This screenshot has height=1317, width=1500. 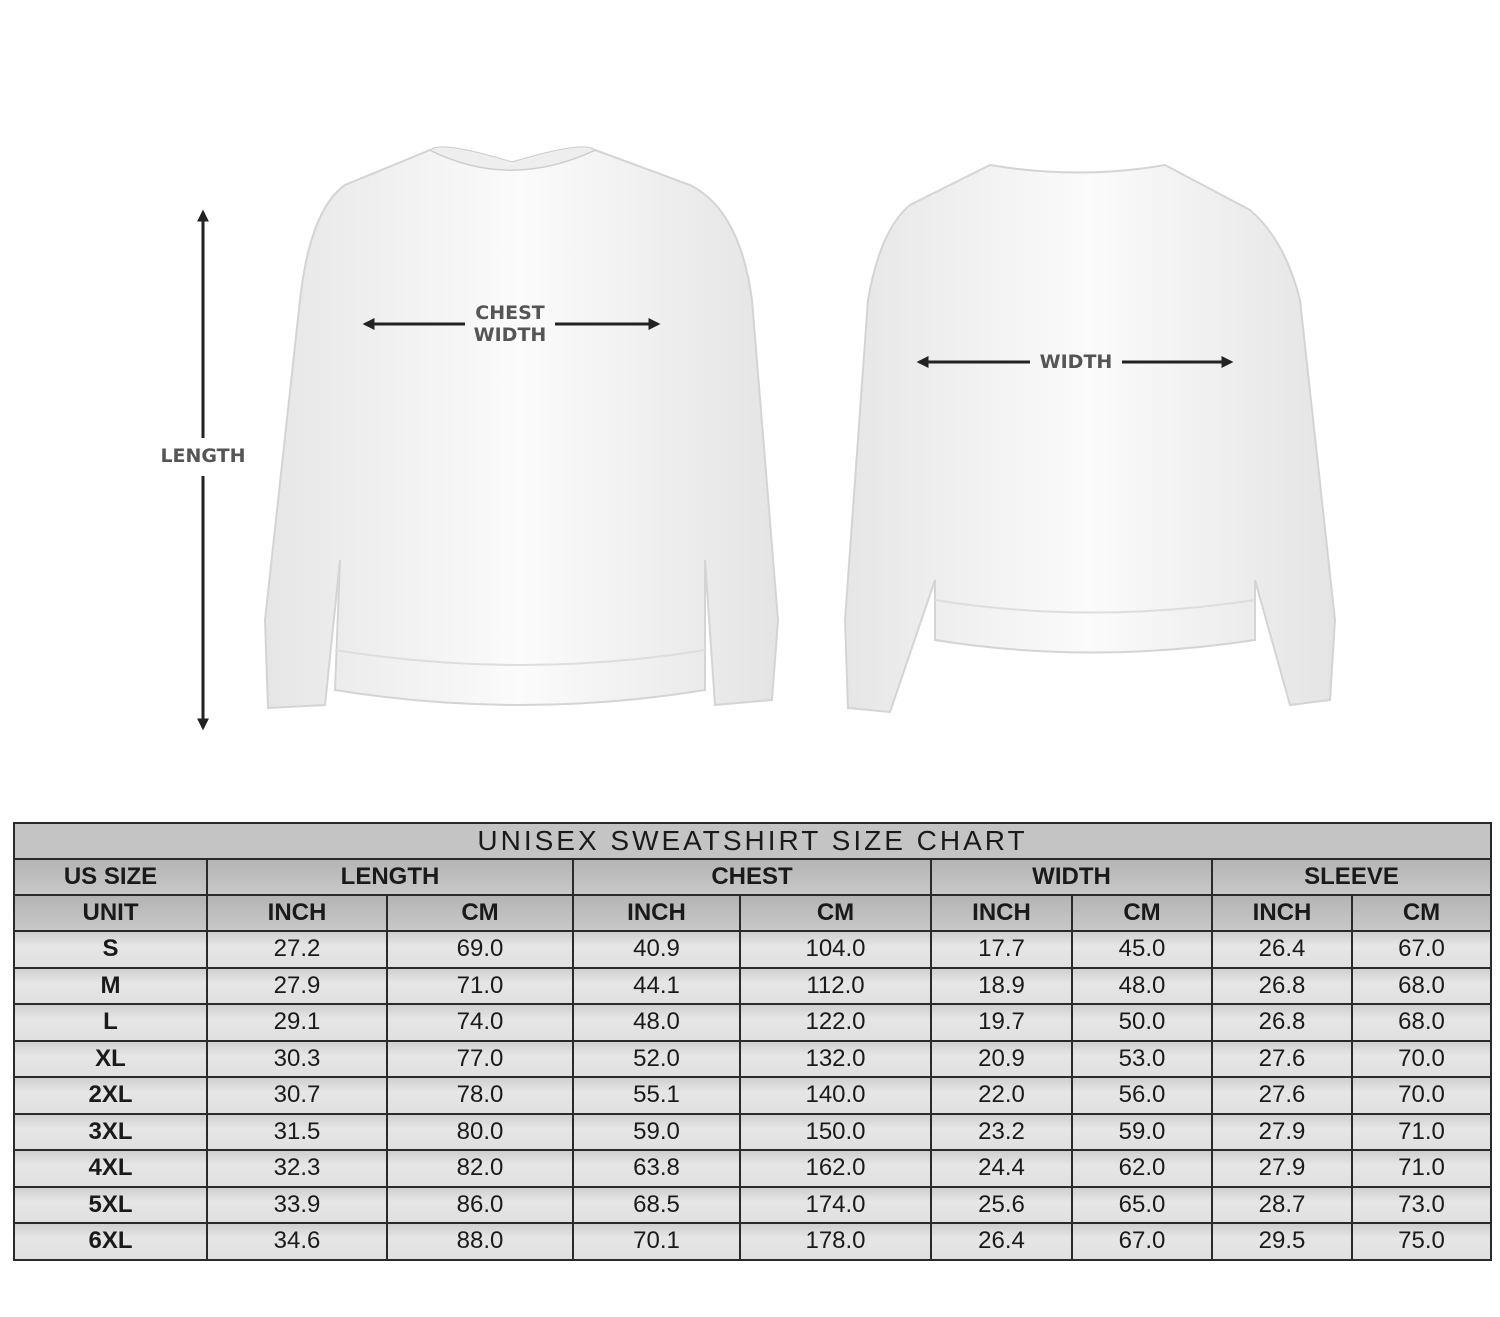 What do you see at coordinates (835, 949) in the screenshot?
I see `measurement-cell: 104.0` at bounding box center [835, 949].